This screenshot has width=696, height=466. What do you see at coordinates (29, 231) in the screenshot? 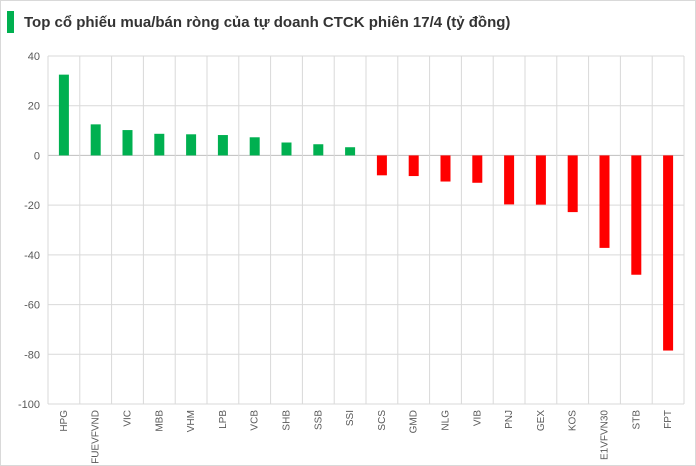
I see `y-axis-ticks: 40 20 0 -20 -40 -60 -80 -100` at bounding box center [29, 231].